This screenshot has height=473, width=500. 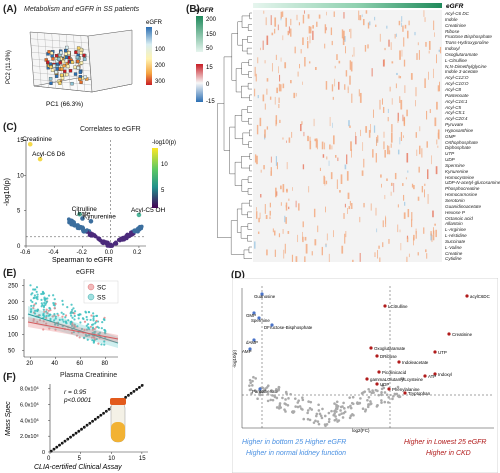 I want to click on labeled-point, so click(x=379, y=372).